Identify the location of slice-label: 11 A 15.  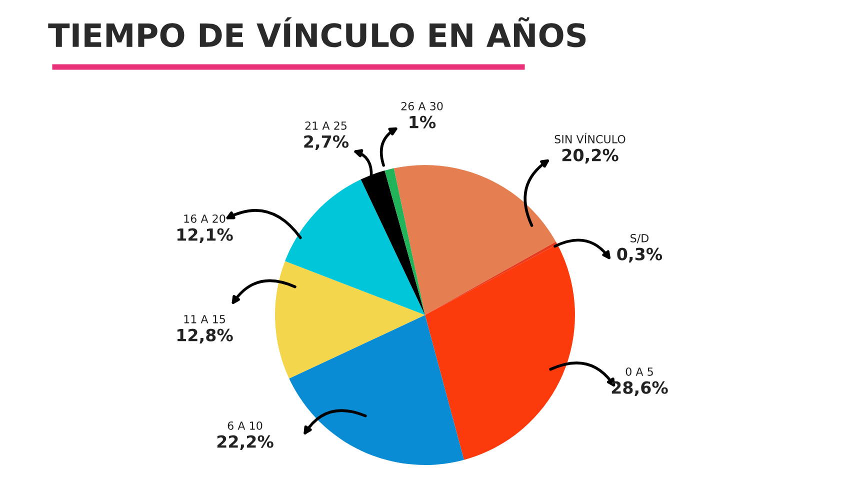
(204, 319).